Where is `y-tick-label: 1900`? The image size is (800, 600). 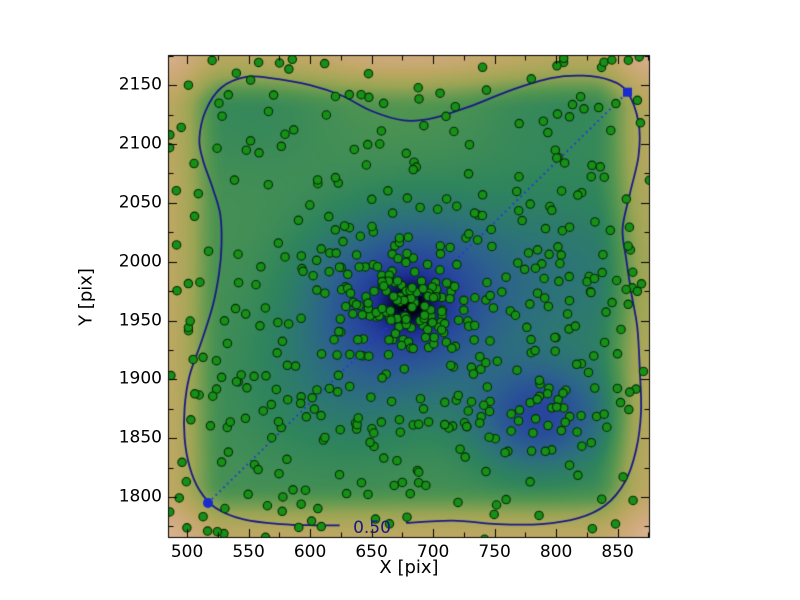
y-tick-label: 1900 is located at coordinates (140, 378).